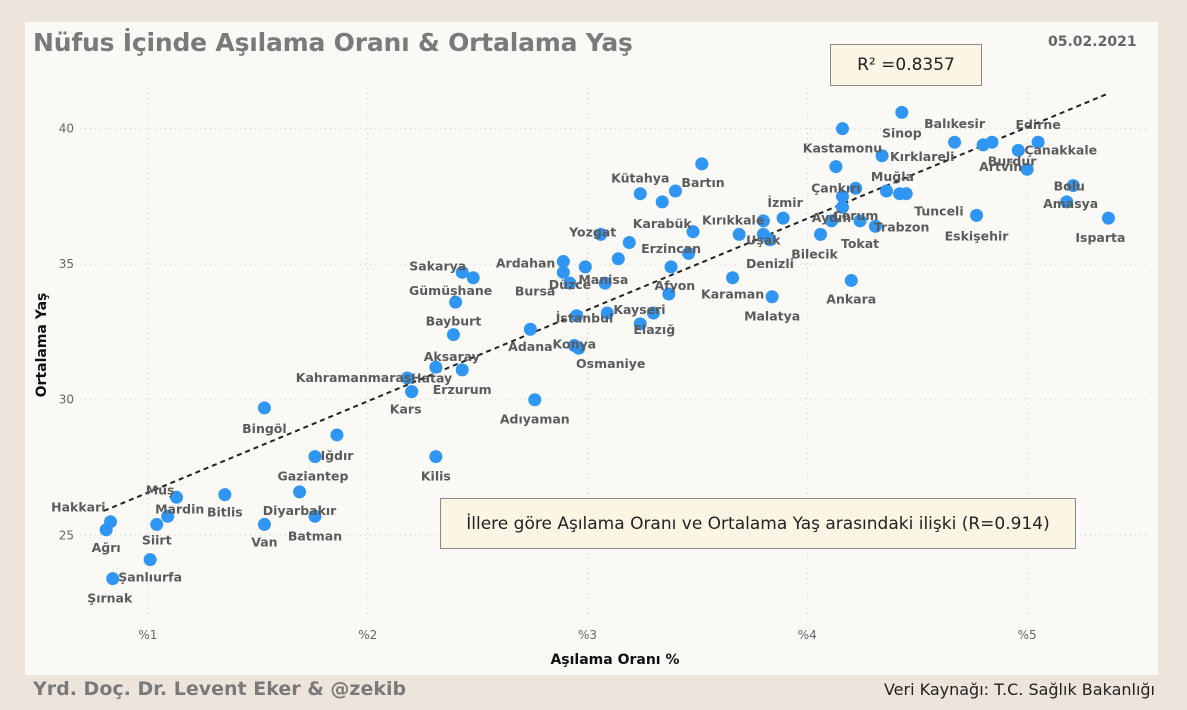 This screenshot has height=710, width=1187. What do you see at coordinates (702, 182) in the screenshot?
I see `point-label: Bartın` at bounding box center [702, 182].